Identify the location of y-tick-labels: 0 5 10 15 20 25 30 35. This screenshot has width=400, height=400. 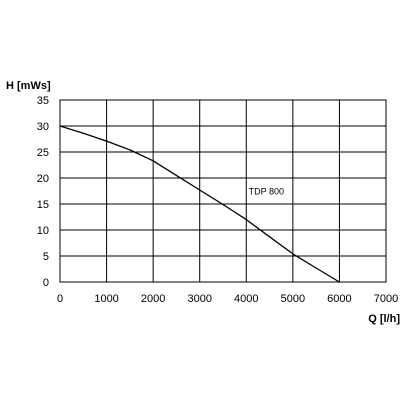
(43, 192).